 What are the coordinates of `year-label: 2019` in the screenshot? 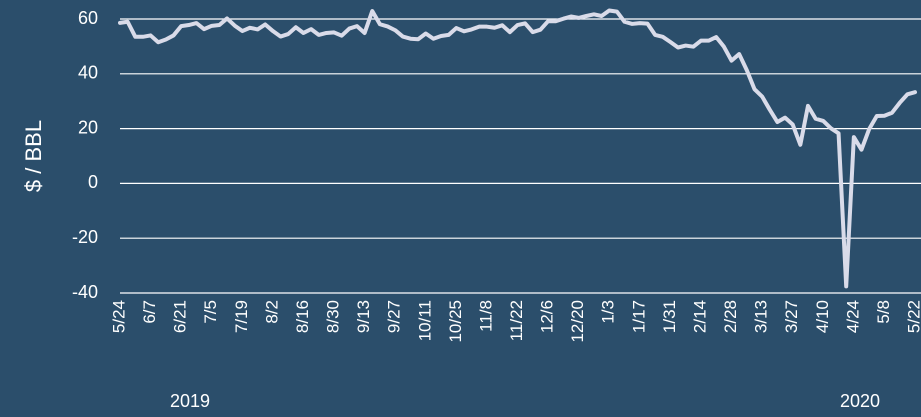 It's located at (190, 401).